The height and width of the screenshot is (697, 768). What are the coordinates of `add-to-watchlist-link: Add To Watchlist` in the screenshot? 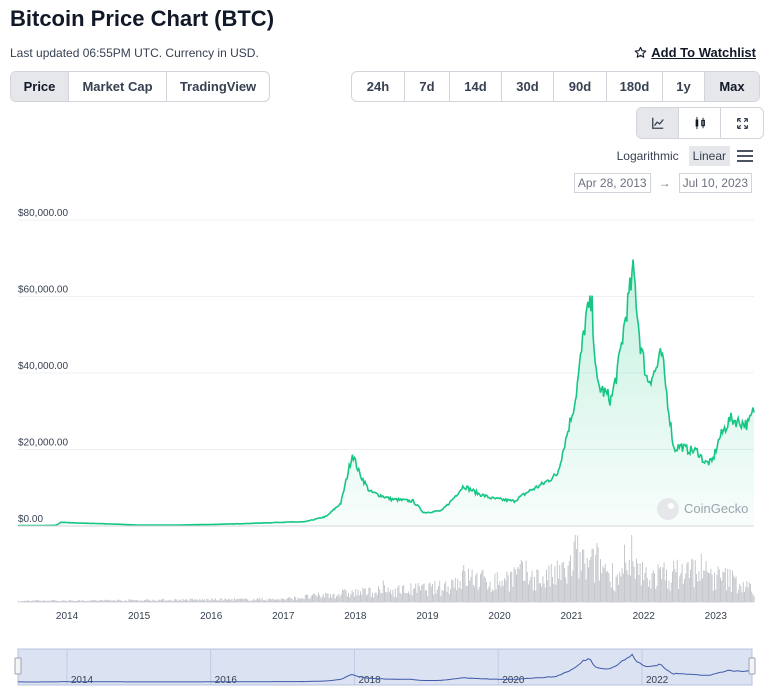 It's located at (695, 52).